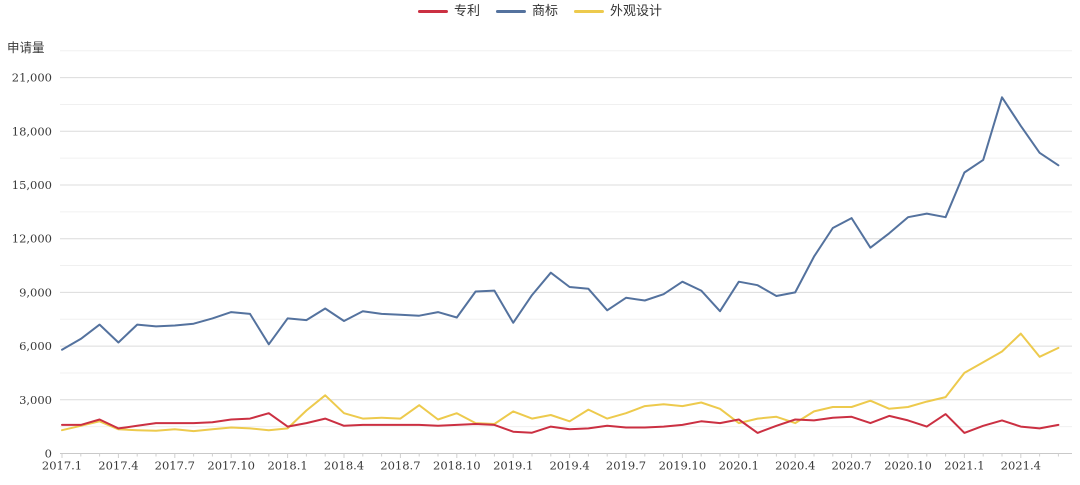 This screenshot has width=1080, height=485. What do you see at coordinates (32, 131) in the screenshot?
I see `svg-text: 18,000` at bounding box center [32, 131].